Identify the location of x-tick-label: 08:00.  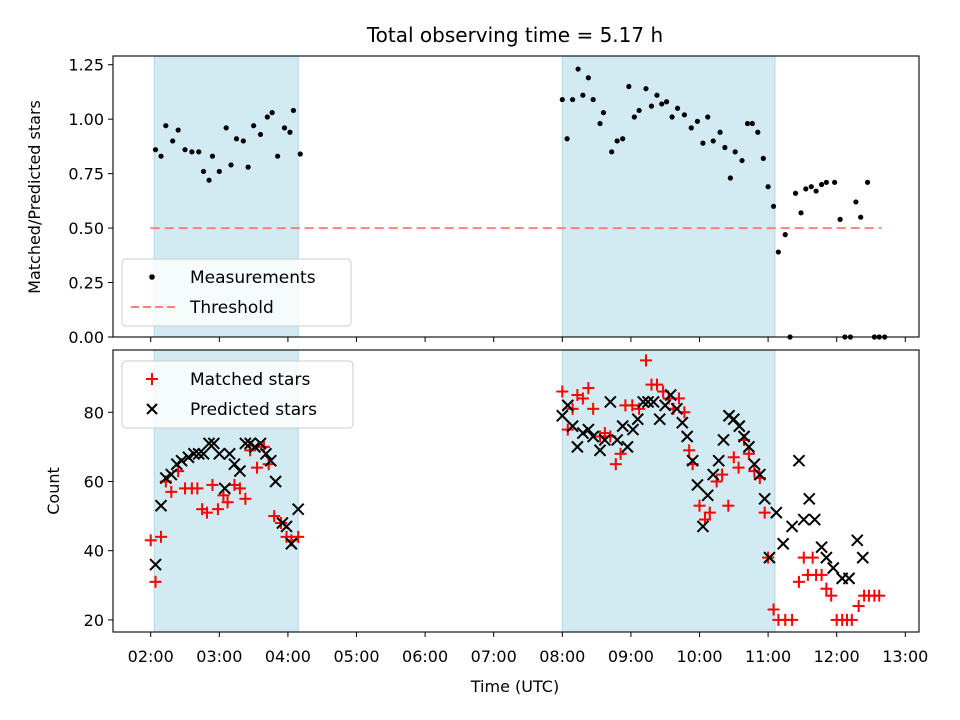
(562, 656).